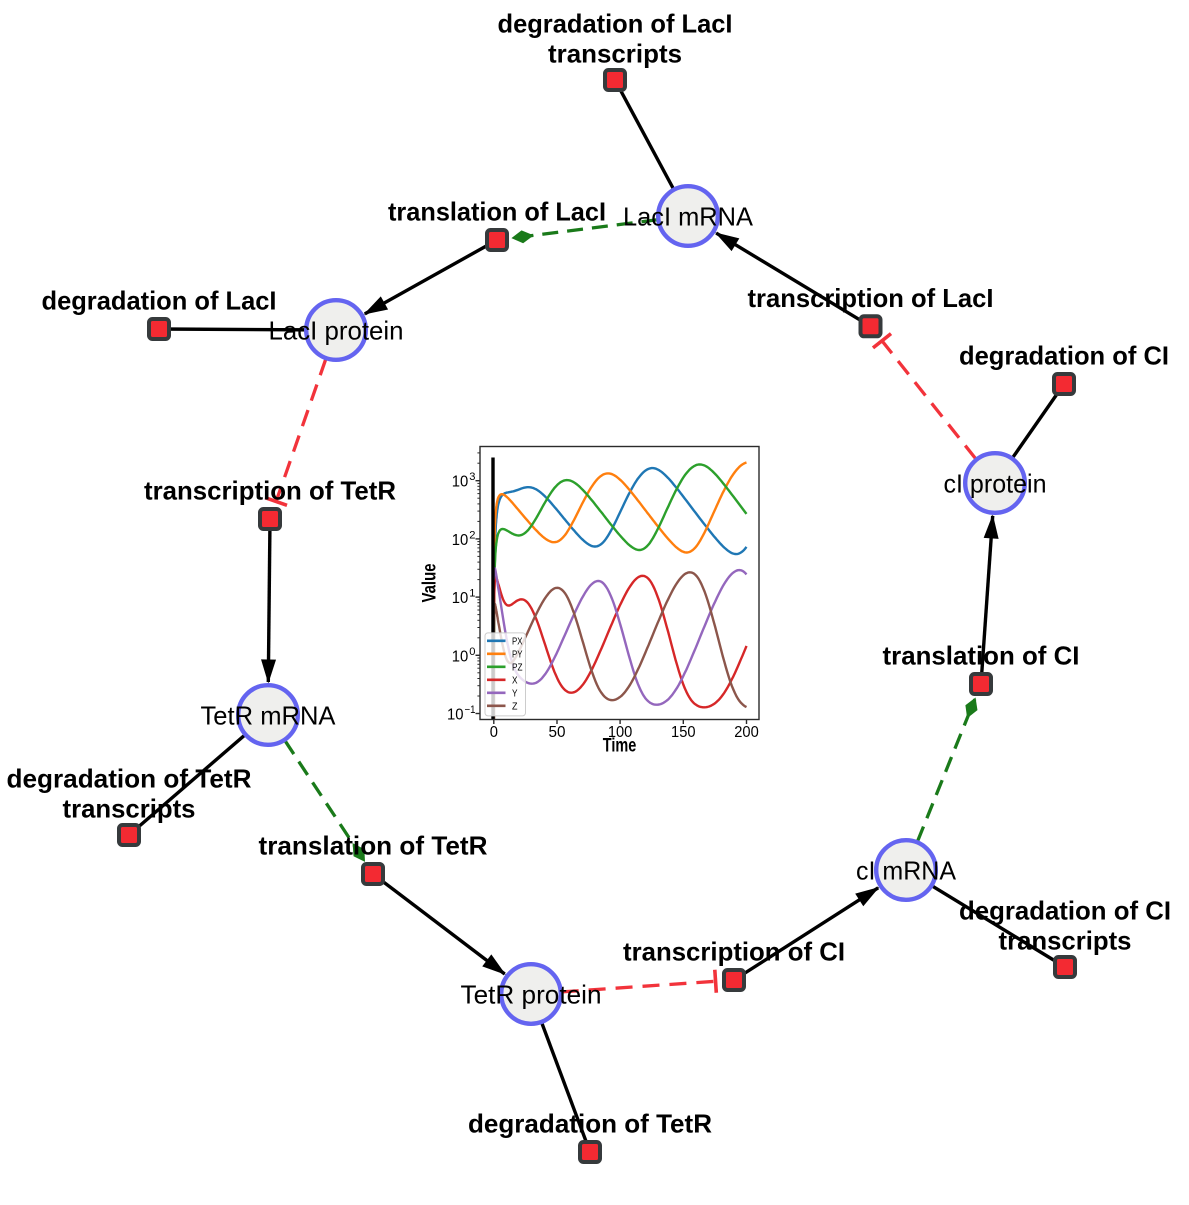 This screenshot has height=1205, width=1189. Describe the element at coordinates (515, 693) in the screenshot. I see `svg-text: Y` at that location.